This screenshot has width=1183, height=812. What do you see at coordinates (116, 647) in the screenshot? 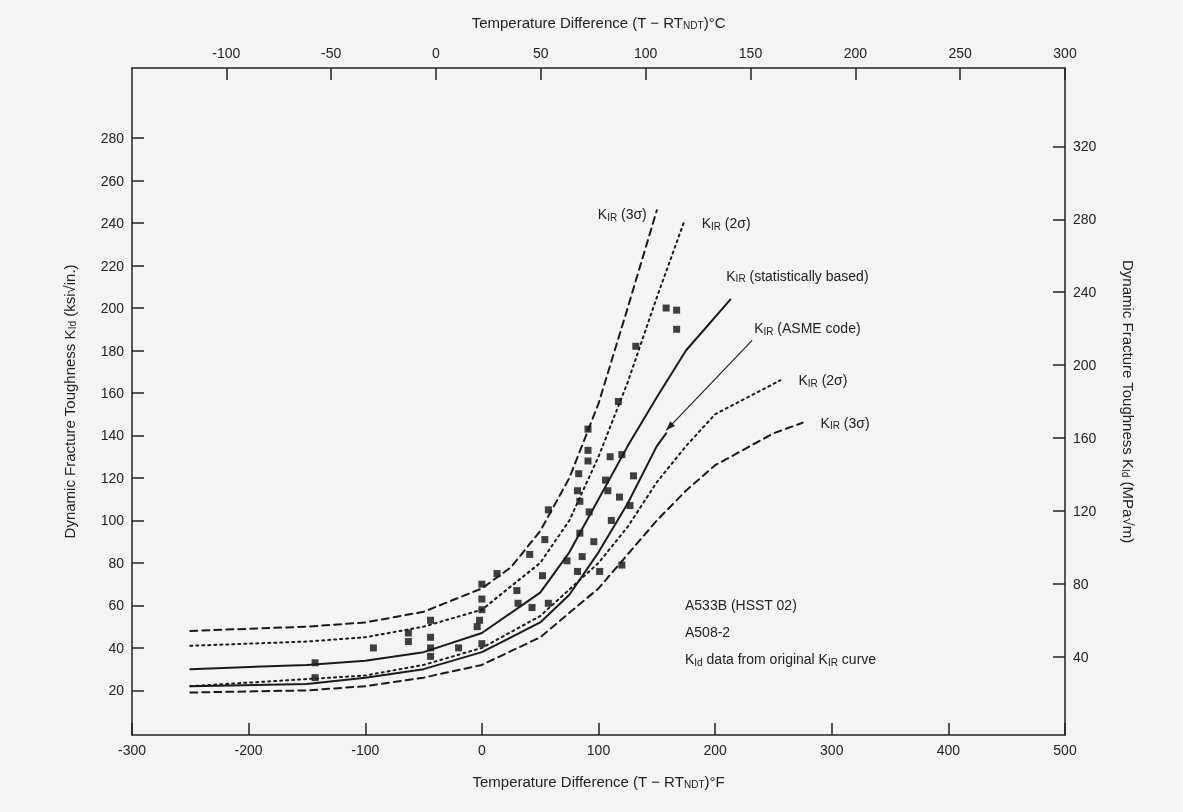
I see `y-tick-label: 40` at bounding box center [116, 647].